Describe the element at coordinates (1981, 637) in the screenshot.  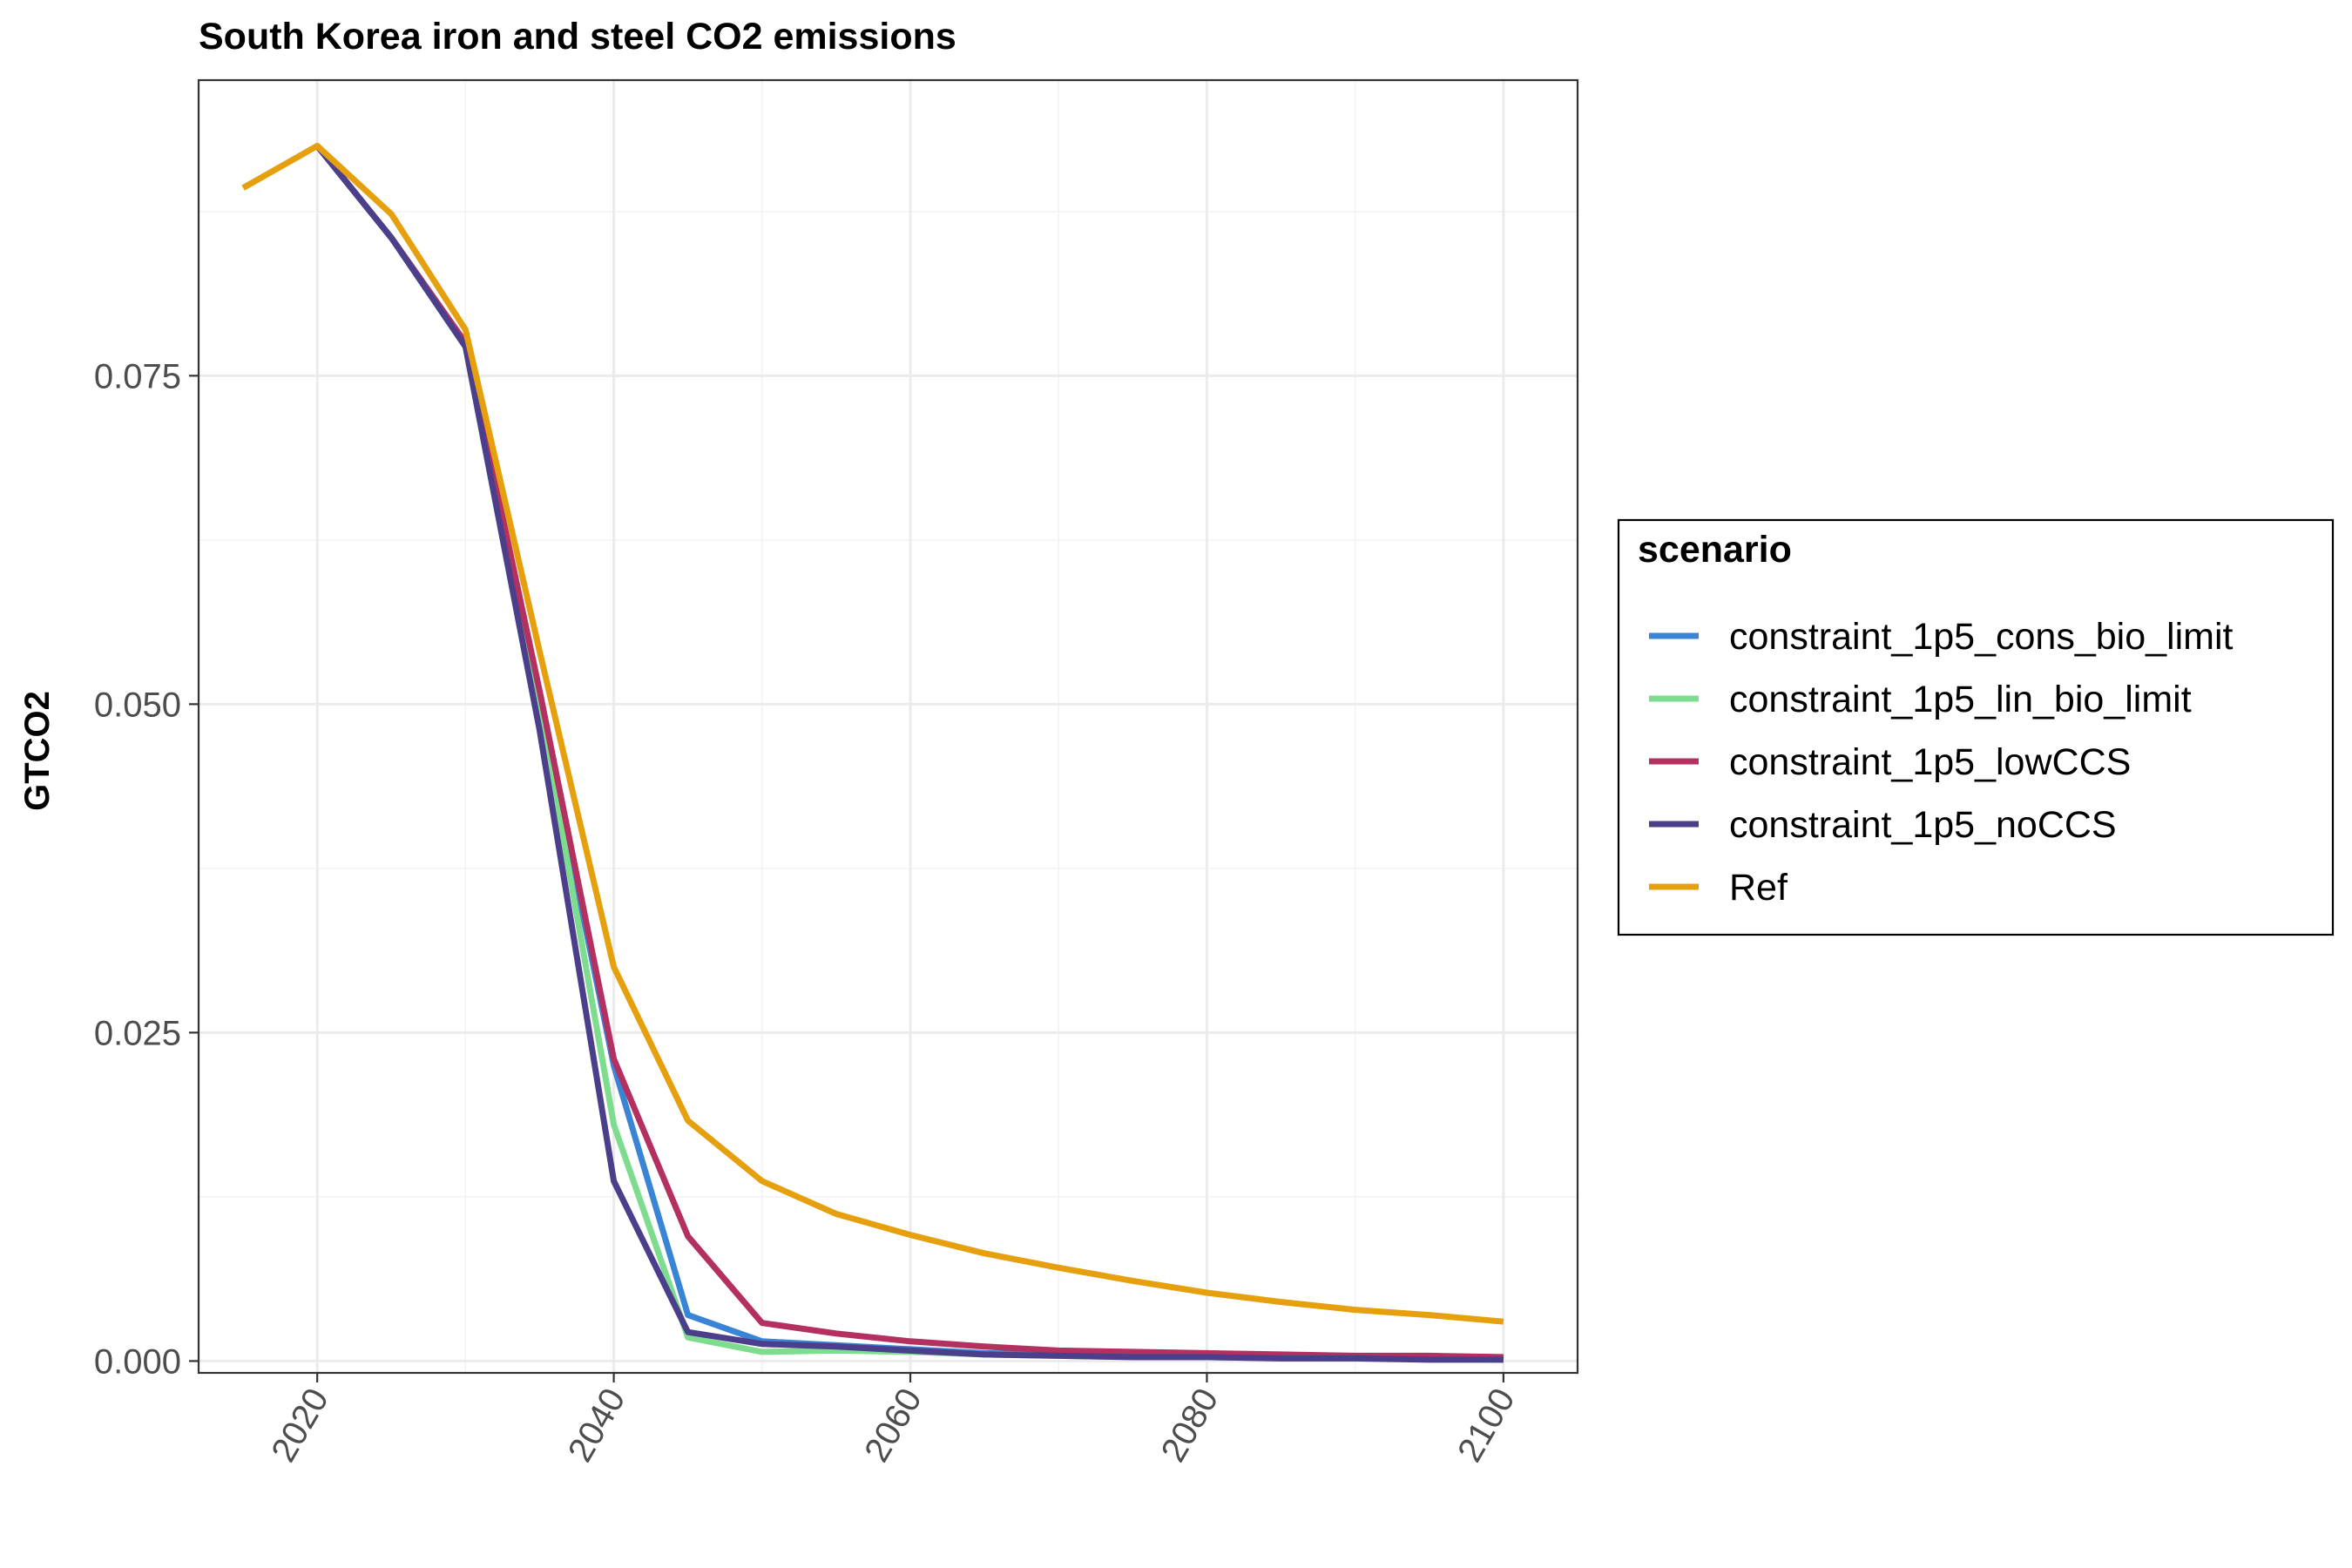
I see `legend-label-constraint_1p5_cons_bio_limit: constraint_1p5_cons_bio_limit` at that location.